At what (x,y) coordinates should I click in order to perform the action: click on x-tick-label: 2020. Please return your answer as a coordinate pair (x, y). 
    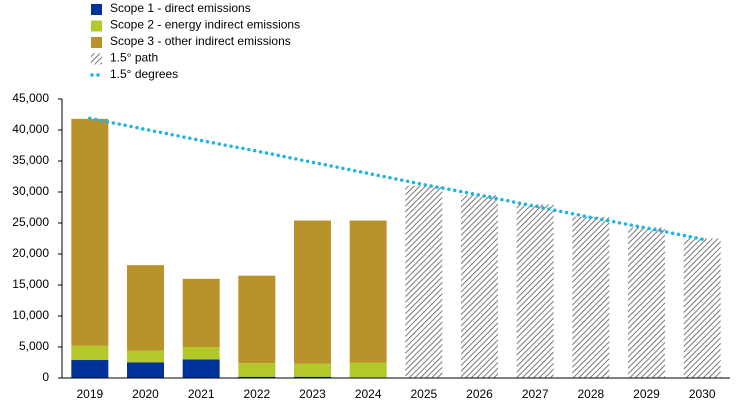
    Looking at the image, I should click on (145, 394).